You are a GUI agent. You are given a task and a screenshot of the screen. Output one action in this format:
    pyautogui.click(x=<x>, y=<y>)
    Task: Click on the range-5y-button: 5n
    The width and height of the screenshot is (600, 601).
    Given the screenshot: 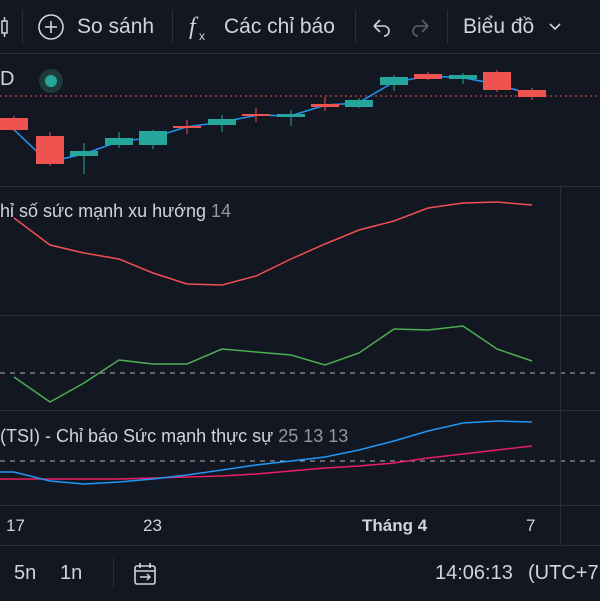 What is the action you would take?
    pyautogui.click(x=25, y=573)
    